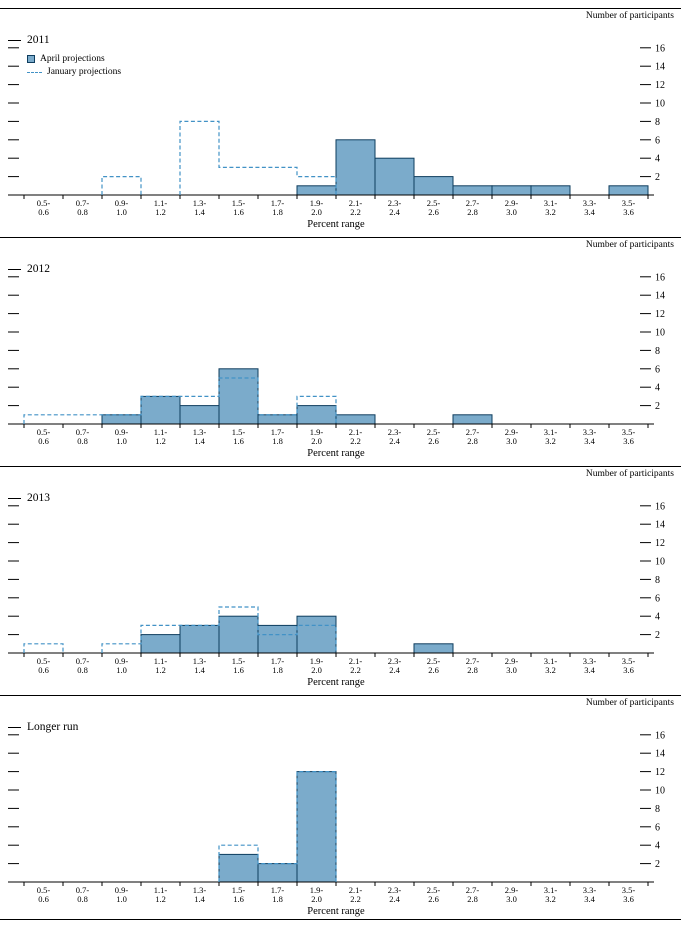  I want to click on panel-title-2013: 2013, so click(29, 498).